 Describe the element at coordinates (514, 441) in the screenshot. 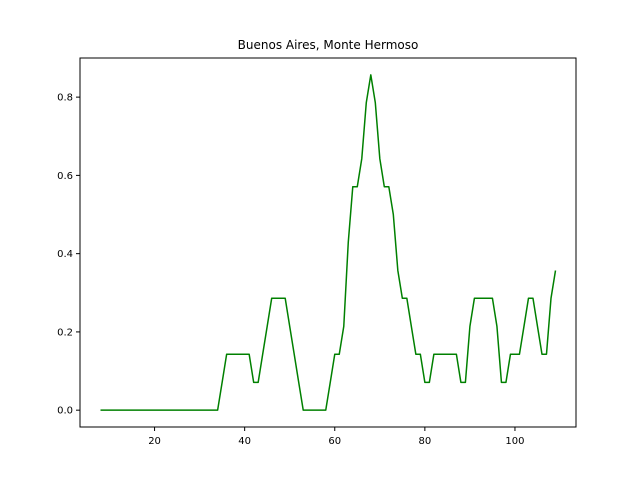

I see `x-tick-label-100: 100` at that location.